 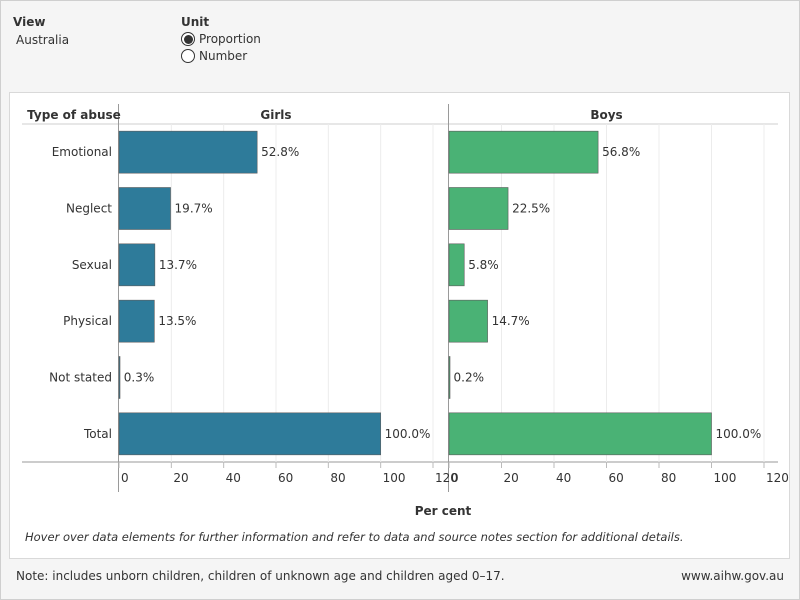 I want to click on unit-option-proportion: Proportion, so click(x=221, y=39).